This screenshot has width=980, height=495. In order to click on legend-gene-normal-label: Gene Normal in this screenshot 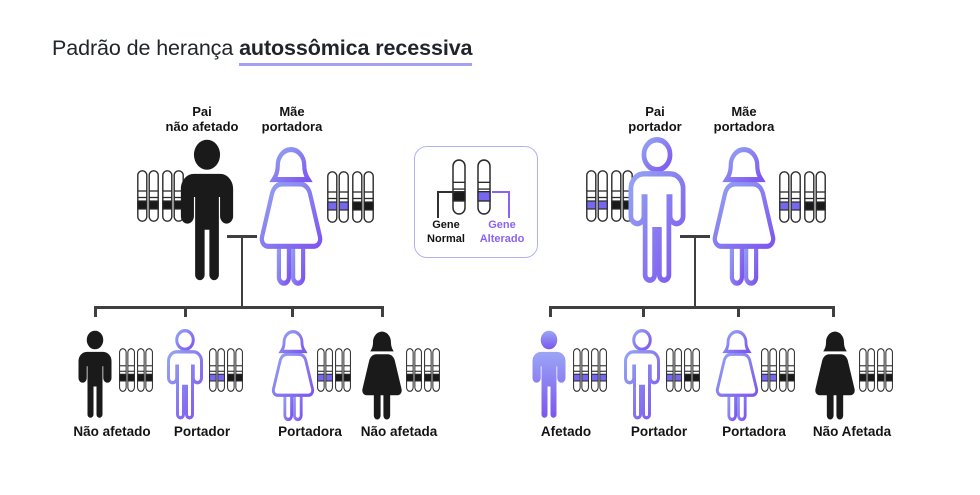, I will do `click(446, 232)`.